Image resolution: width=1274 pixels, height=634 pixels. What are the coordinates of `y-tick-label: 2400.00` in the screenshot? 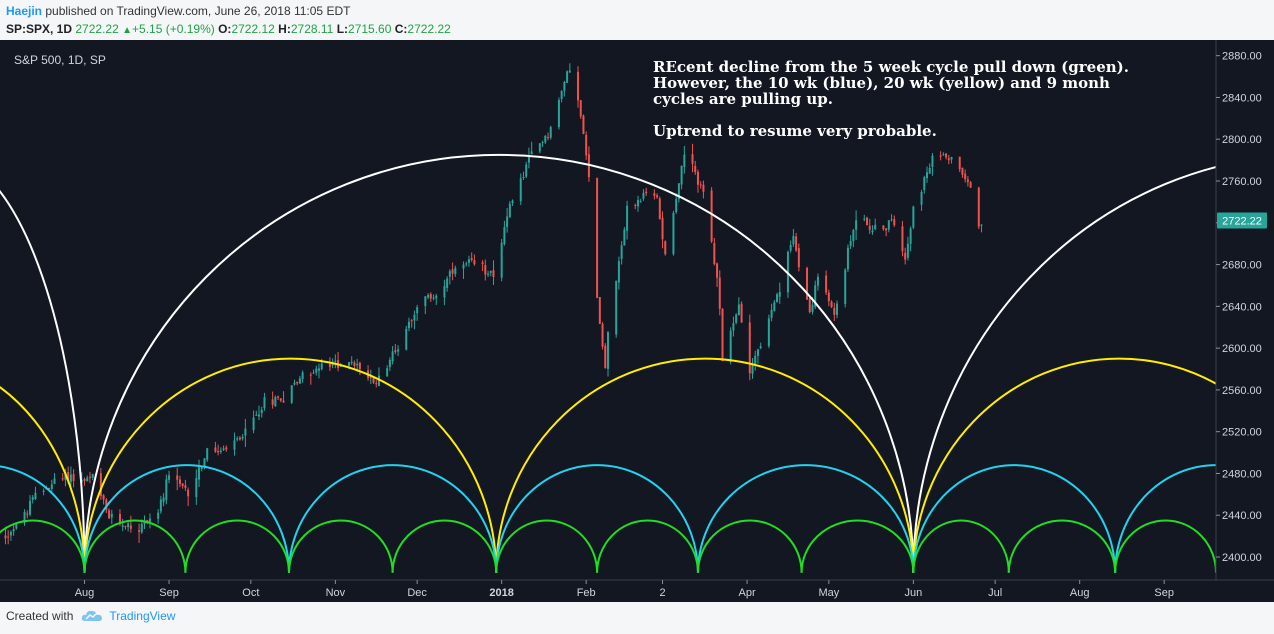 It's located at (1242, 558).